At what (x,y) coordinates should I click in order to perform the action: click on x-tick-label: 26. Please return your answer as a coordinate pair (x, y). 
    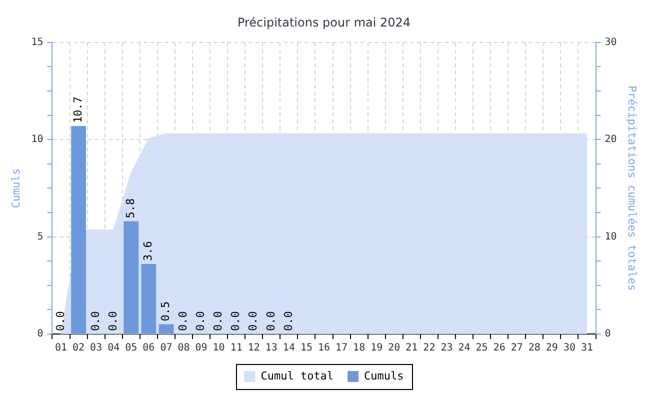
    Looking at the image, I should click on (499, 348).